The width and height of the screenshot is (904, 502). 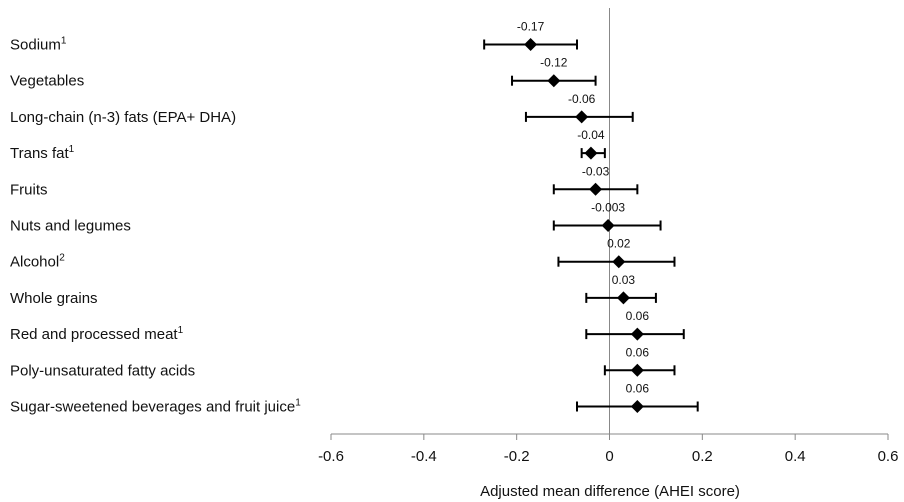 I want to click on estimate-row: -0.06, so click(x=579, y=108).